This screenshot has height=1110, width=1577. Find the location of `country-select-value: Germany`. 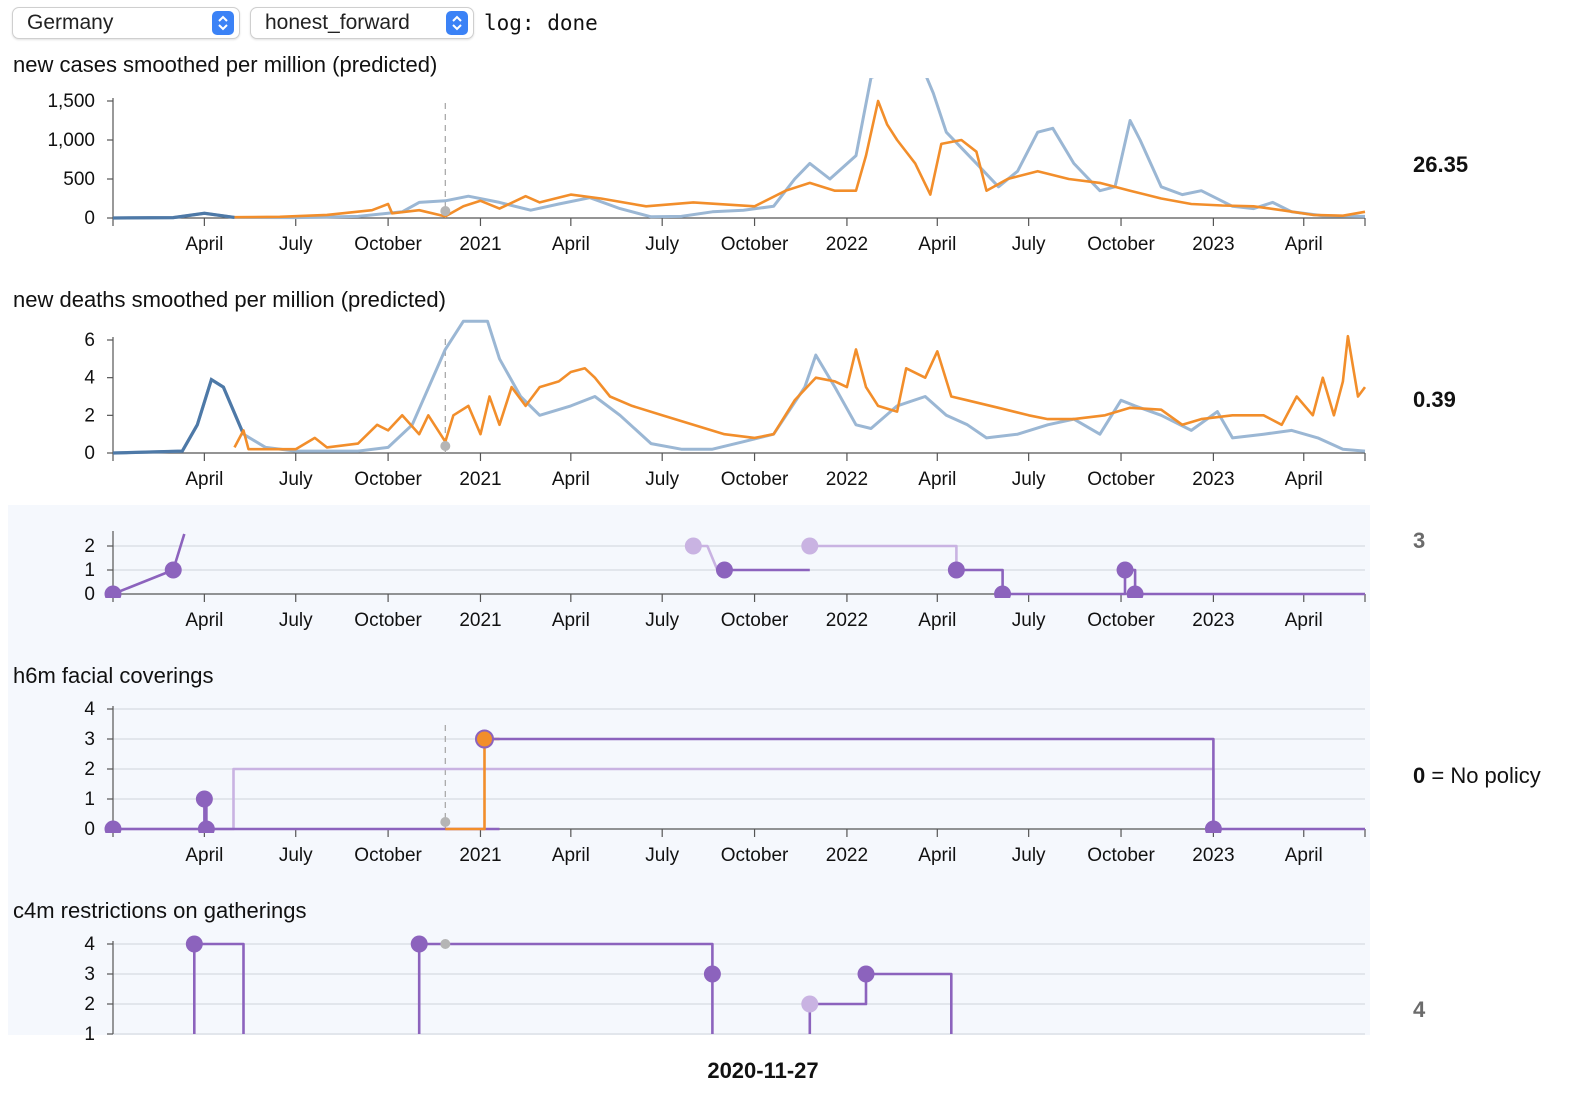

country-select-value: Germany is located at coordinates (70, 22).